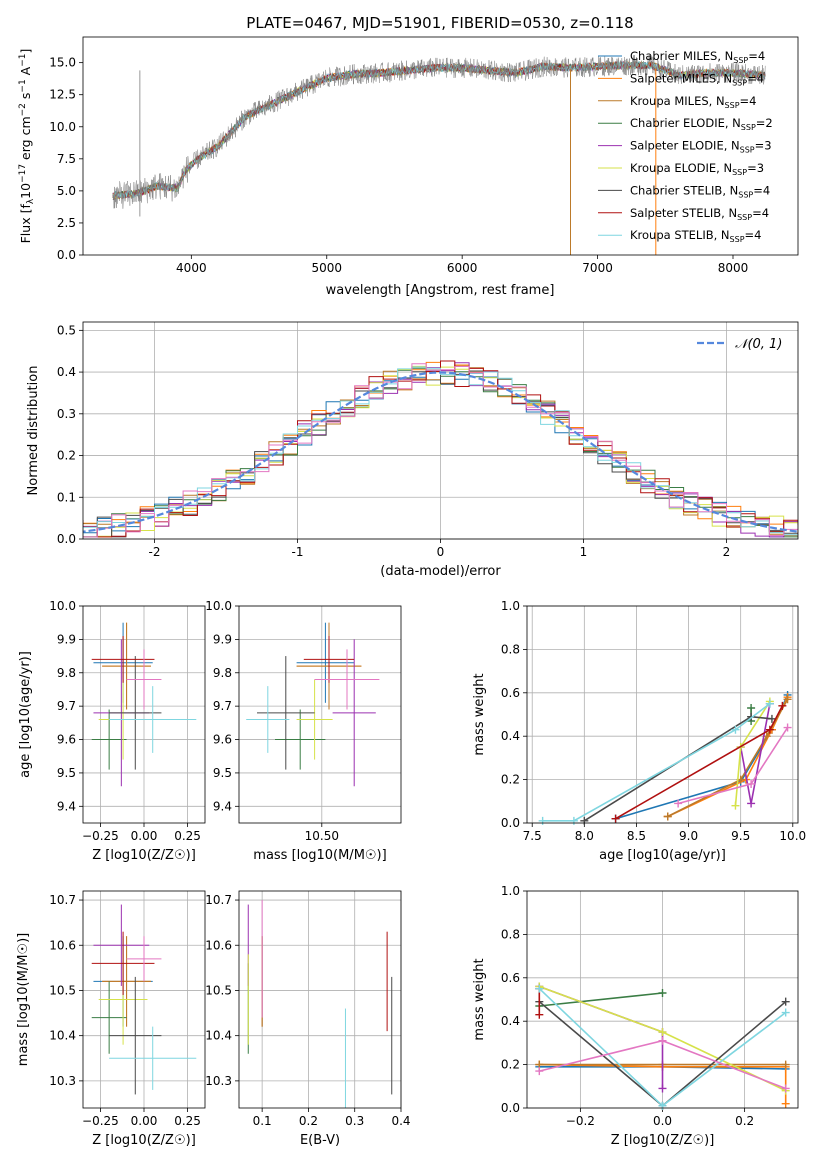 The image size is (819, 1170). What do you see at coordinates (25, 98) in the screenshot?
I see `ylabel-part: s` at bounding box center [25, 98].